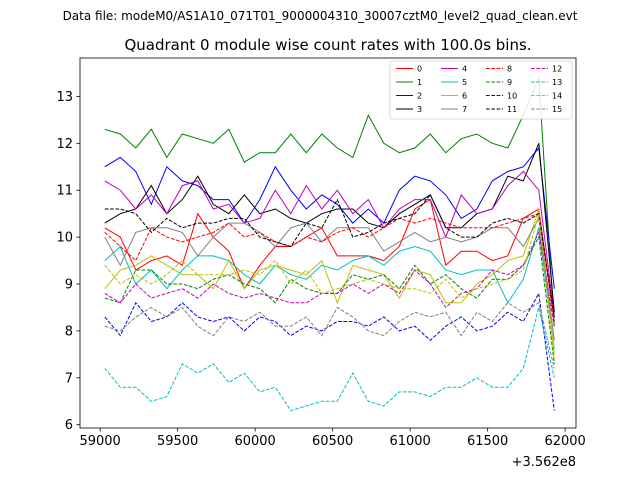 The image size is (640, 480). I want to click on x-tick-label: 59500, so click(177, 441).